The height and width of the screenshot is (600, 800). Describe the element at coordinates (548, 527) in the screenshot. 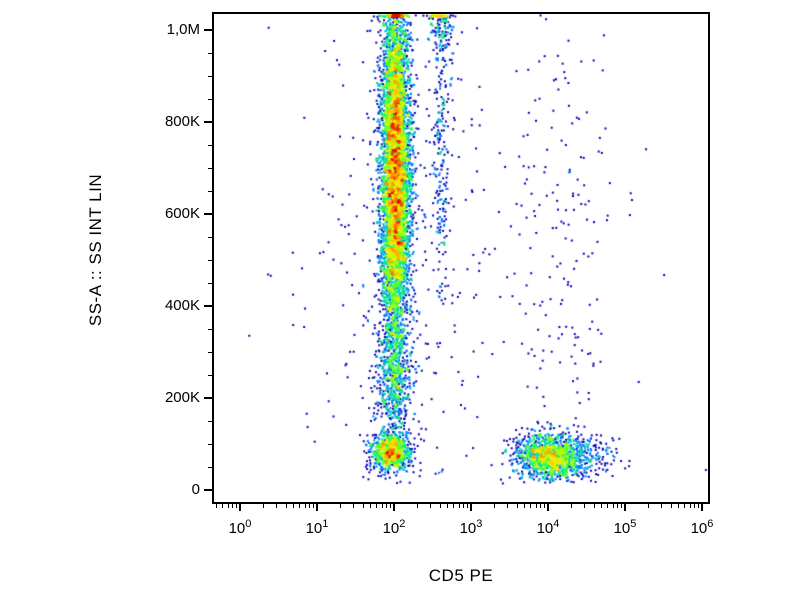

I see `x-tick-label: 10⁴` at that location.